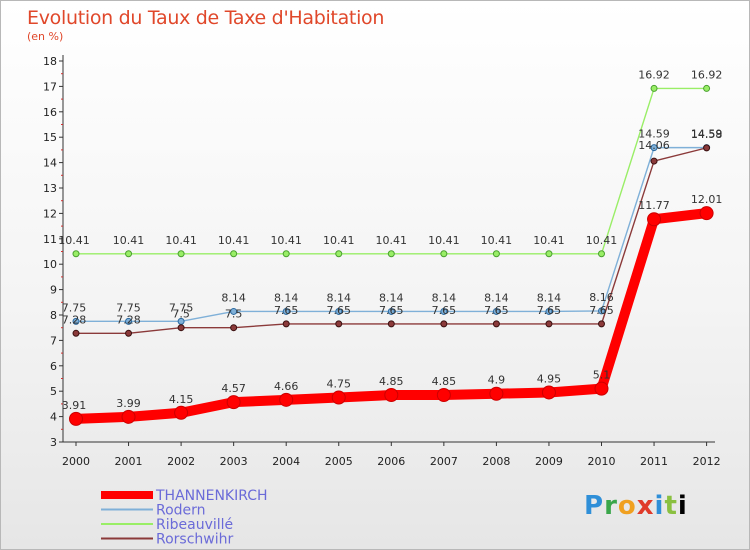 This screenshot has height=550, width=750. I want to click on data-label: 14.58, so click(707, 134).